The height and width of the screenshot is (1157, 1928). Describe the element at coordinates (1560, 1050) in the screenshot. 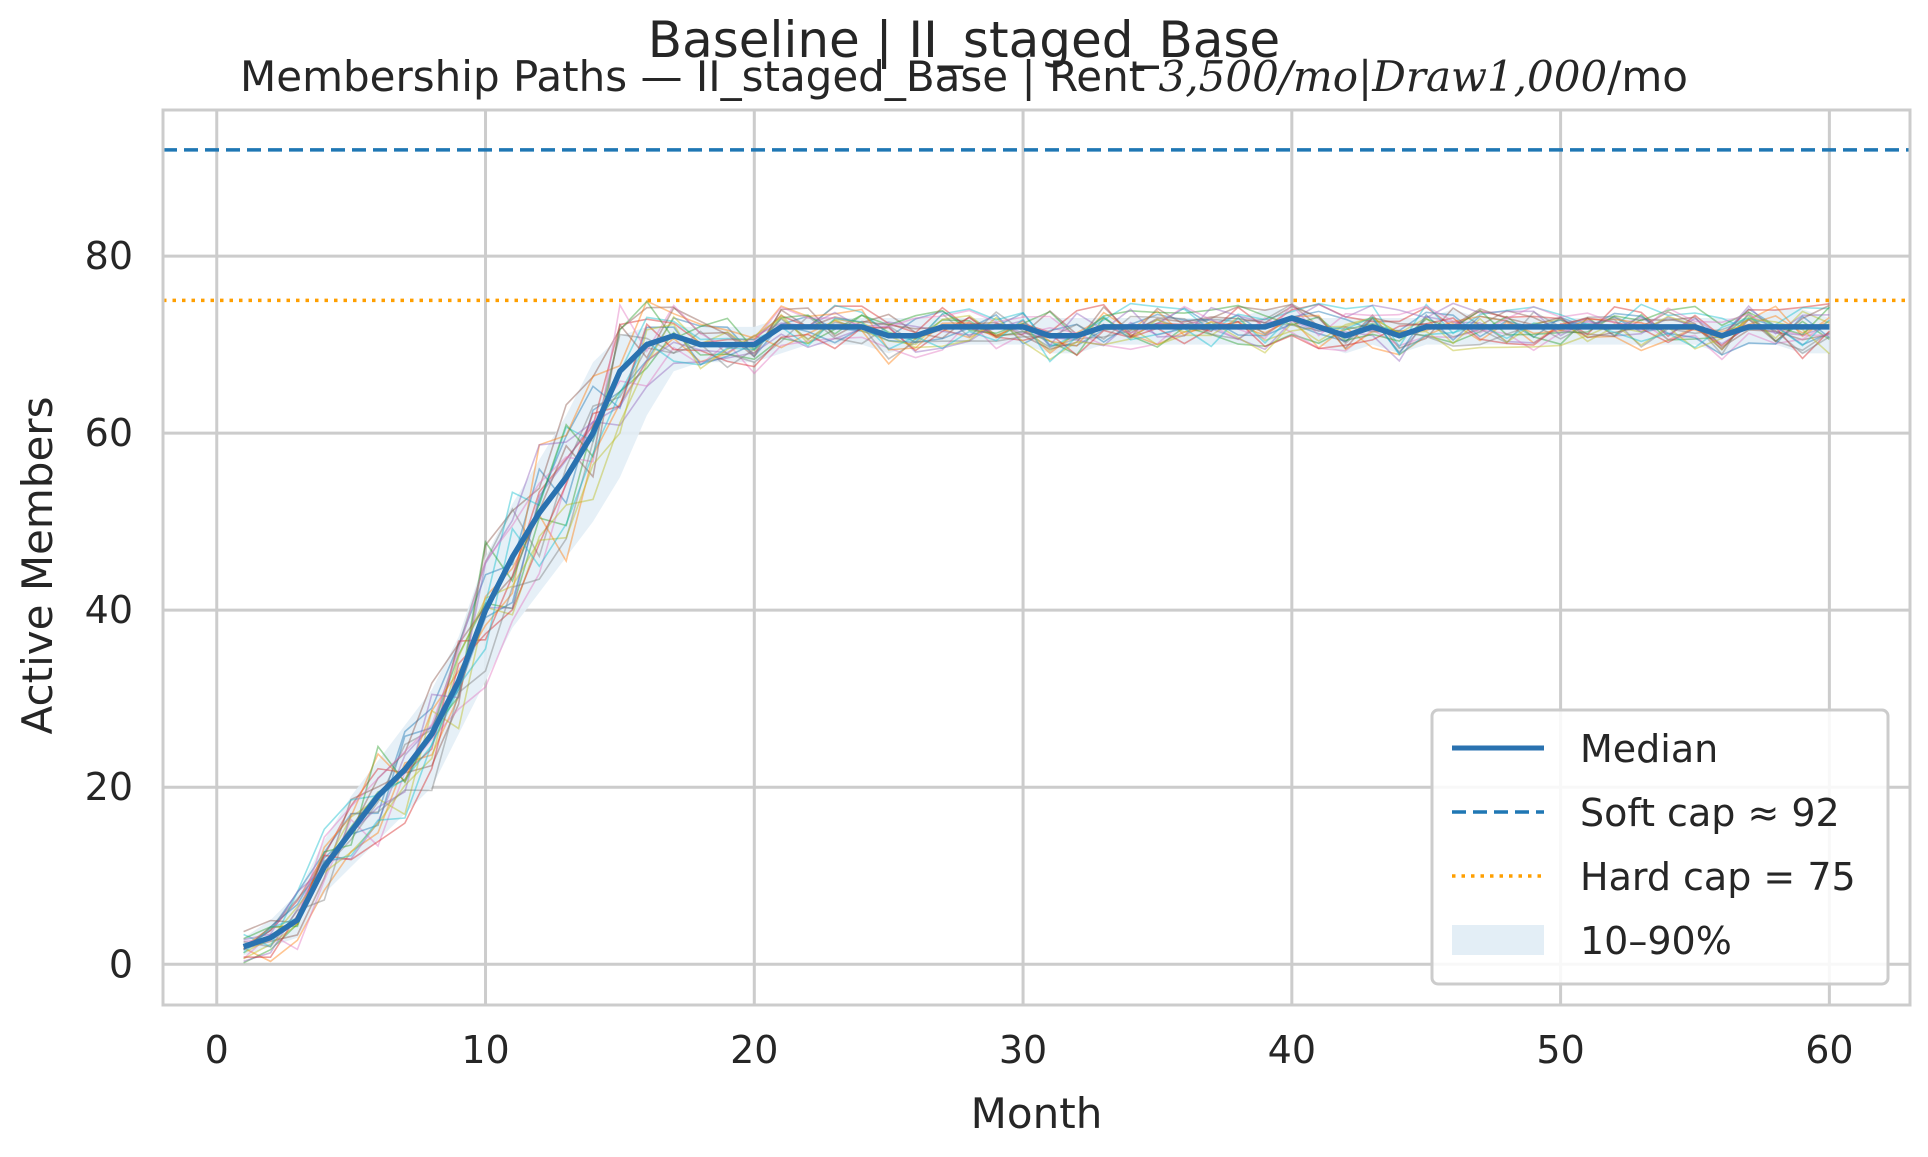

I see `x-tick-label: 50` at that location.